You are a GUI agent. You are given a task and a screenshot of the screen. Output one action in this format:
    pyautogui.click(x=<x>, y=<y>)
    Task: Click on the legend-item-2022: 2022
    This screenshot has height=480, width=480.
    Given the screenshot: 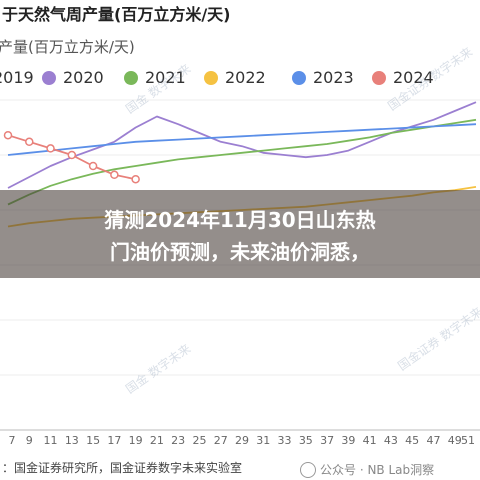 What is the action you would take?
    pyautogui.click(x=235, y=78)
    